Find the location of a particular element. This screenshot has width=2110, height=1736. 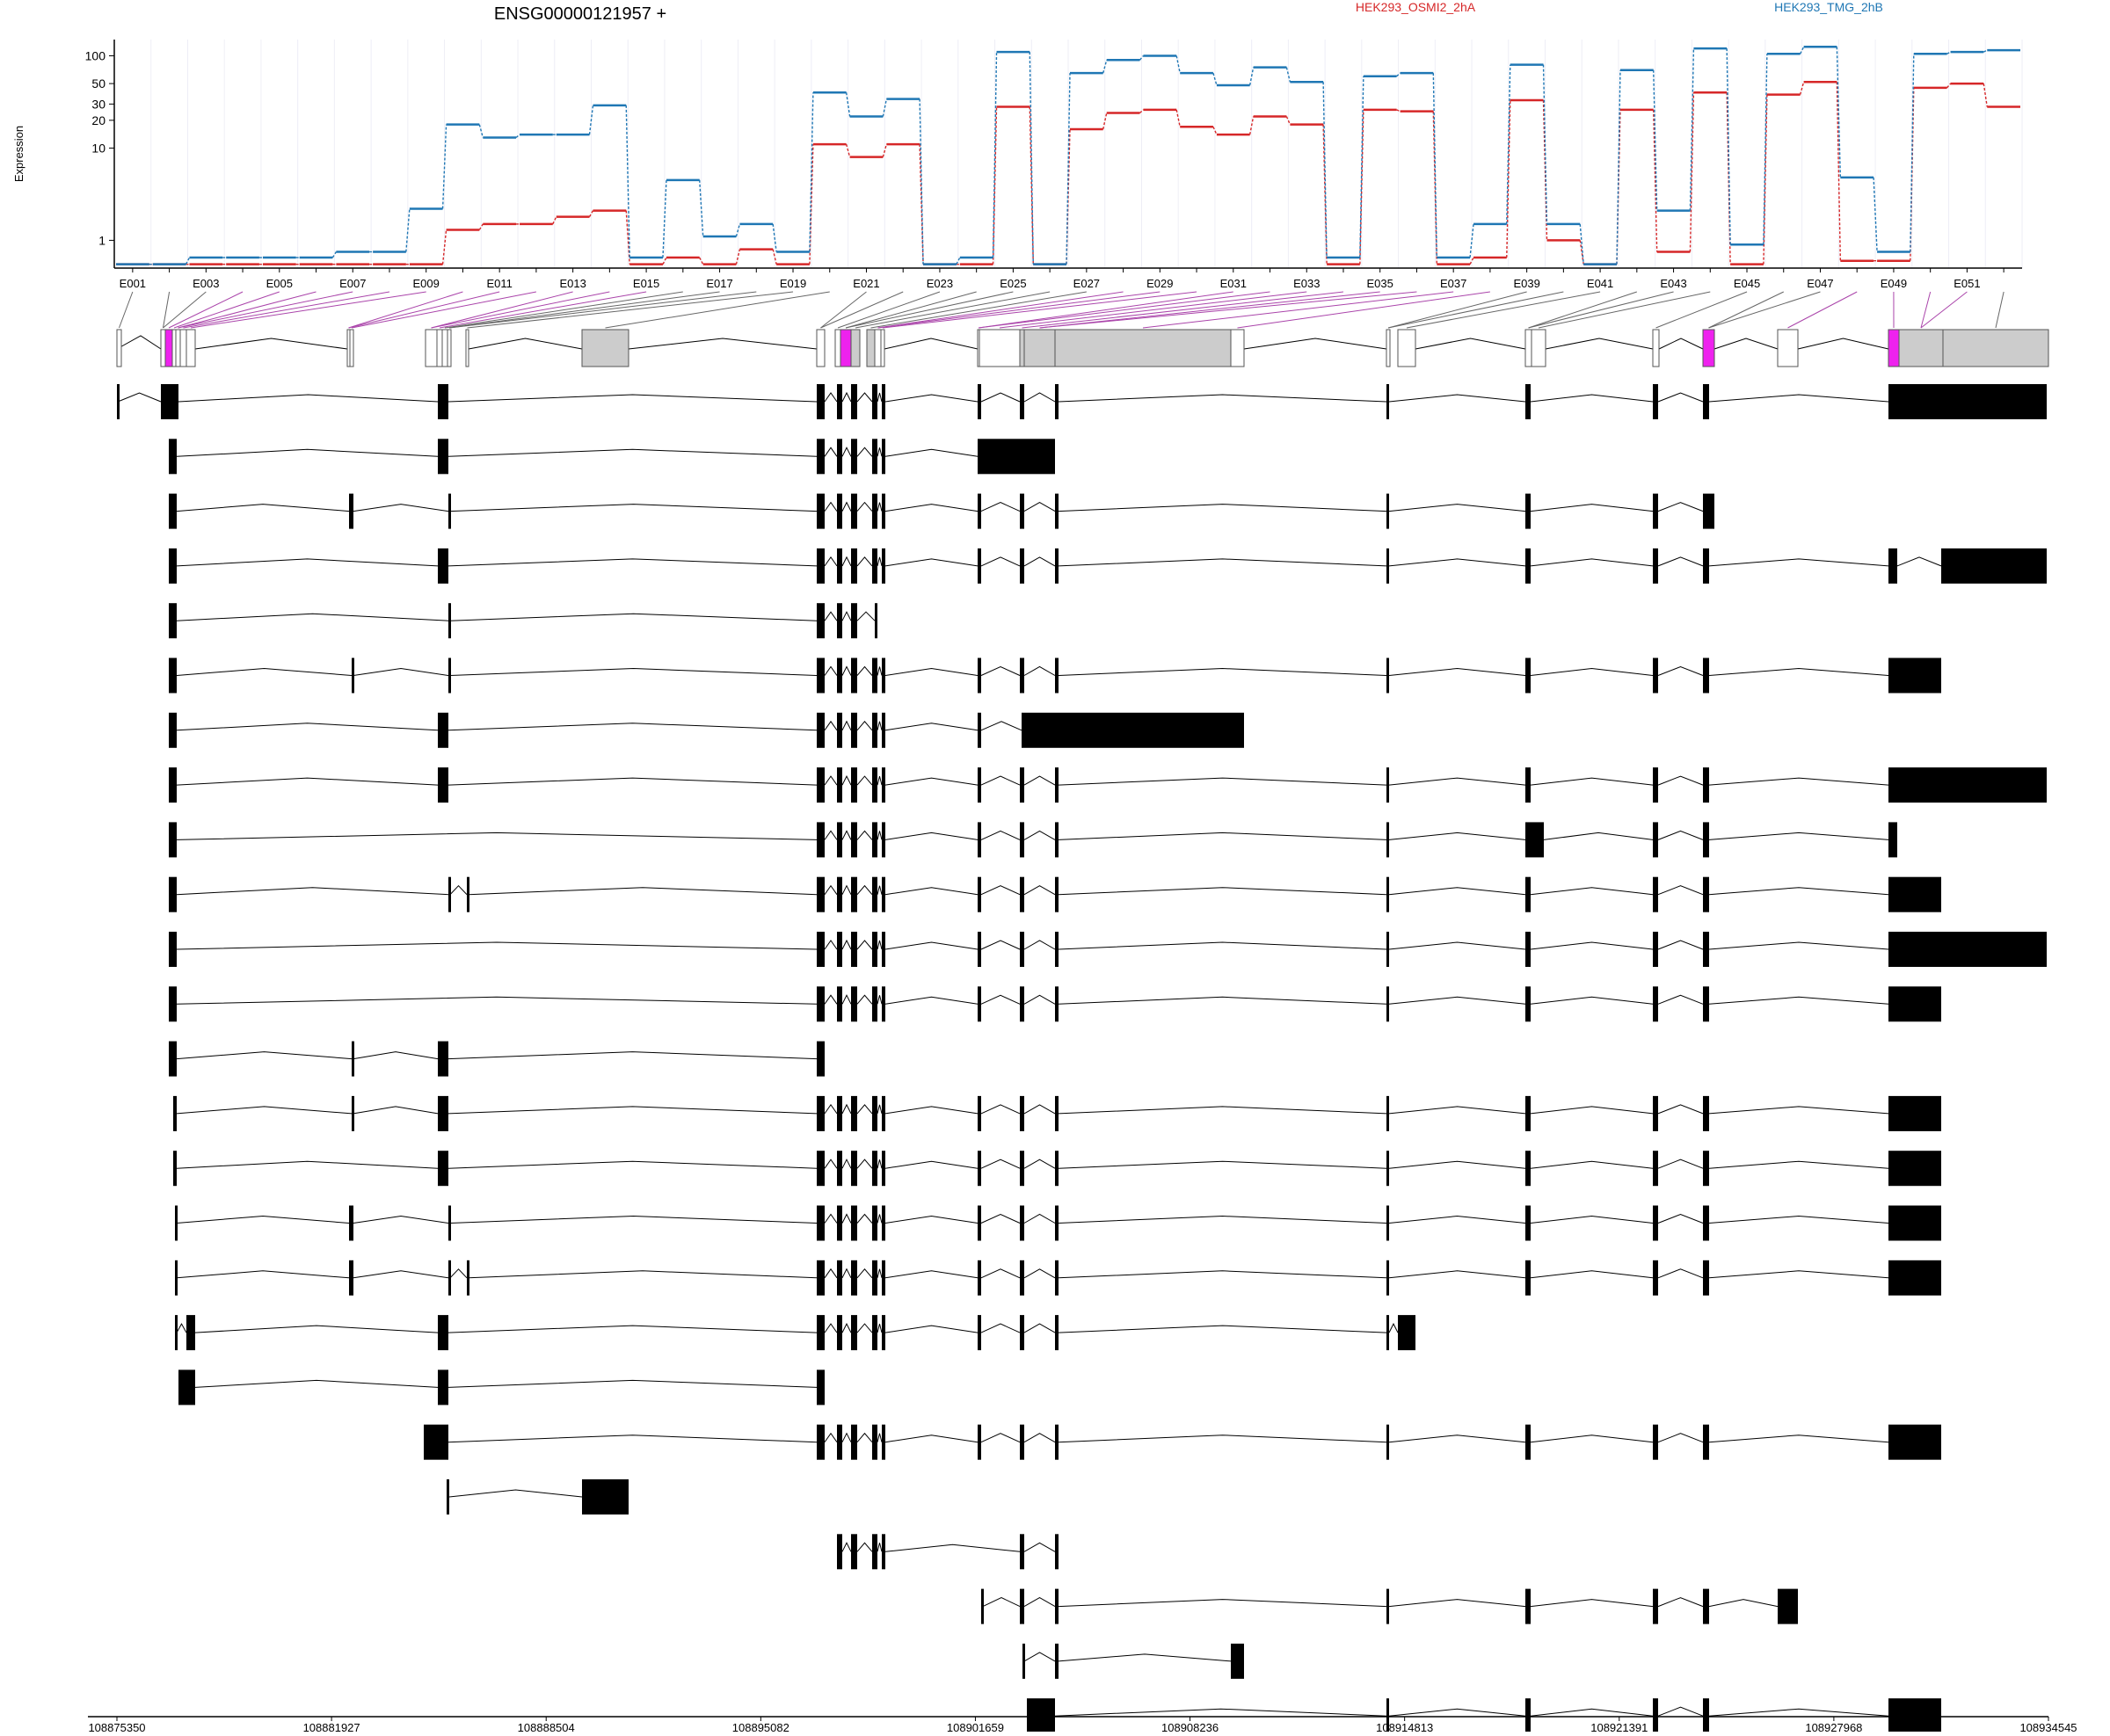

gene-model is located at coordinates (1082, 329).